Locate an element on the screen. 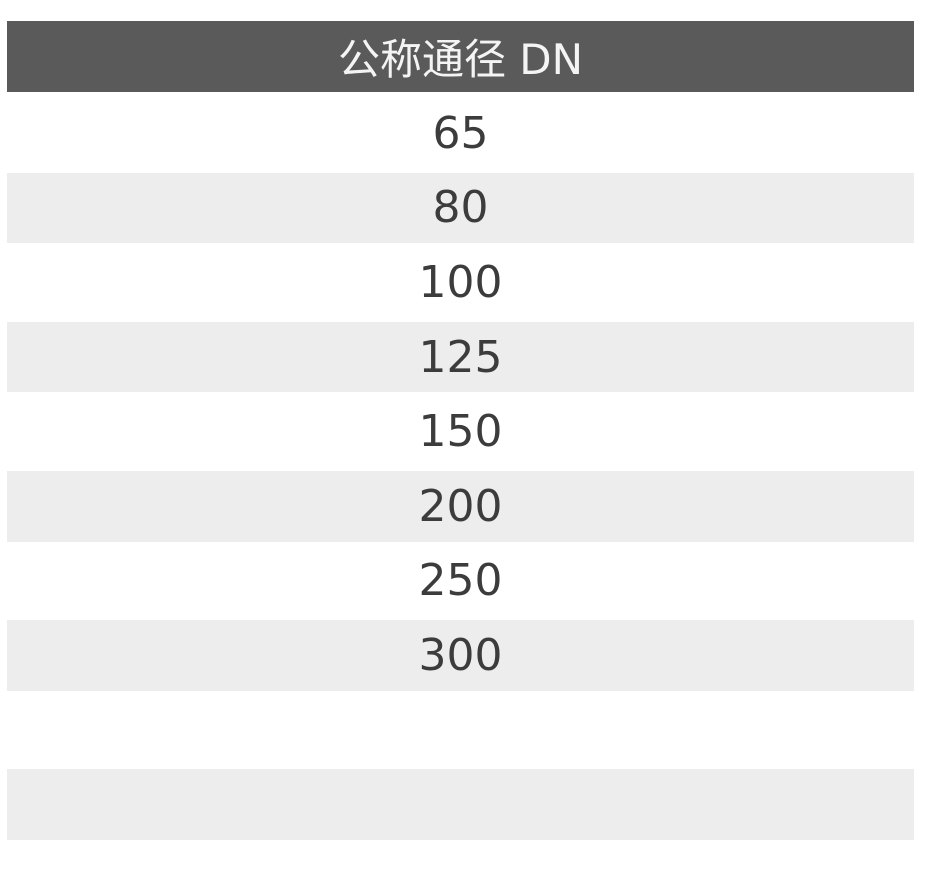 The width and height of the screenshot is (925, 884). table-row: 100 is located at coordinates (460, 282).